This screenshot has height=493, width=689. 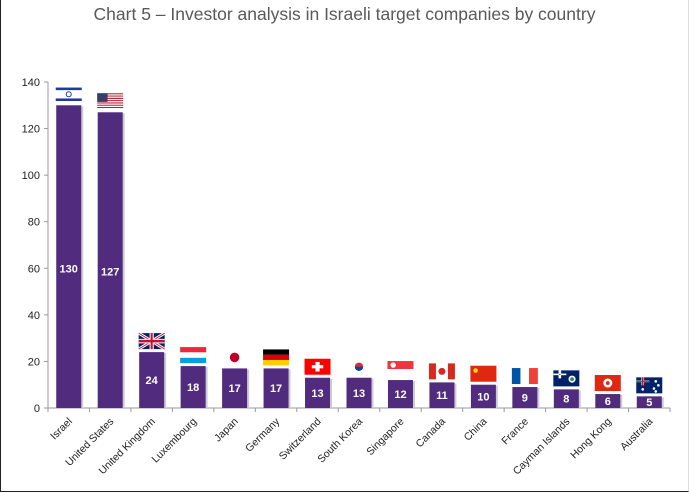 What do you see at coordinates (31, 83) in the screenshot?
I see `y-tick-label: 140` at bounding box center [31, 83].